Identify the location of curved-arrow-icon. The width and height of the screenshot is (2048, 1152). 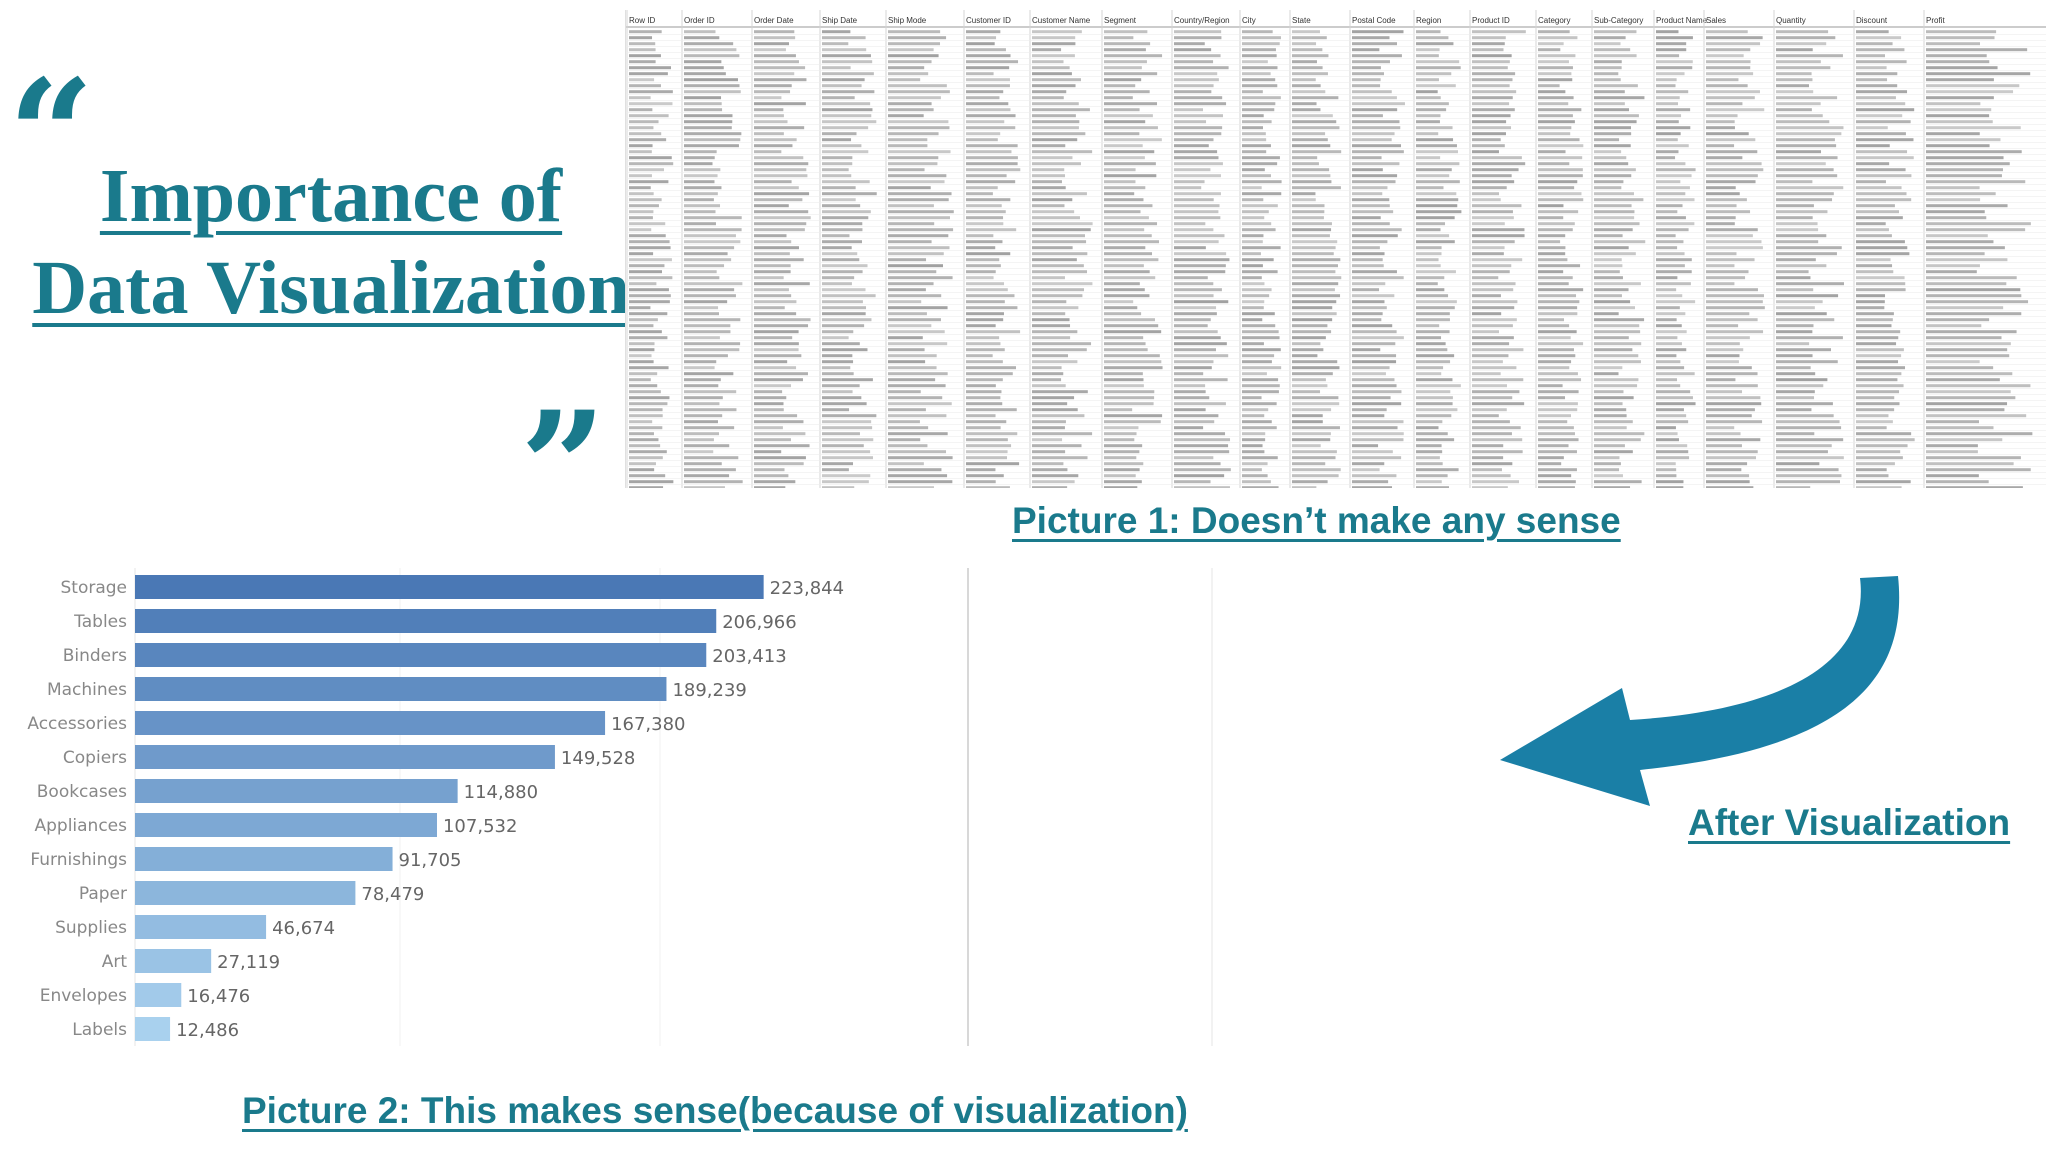
(1700, 691).